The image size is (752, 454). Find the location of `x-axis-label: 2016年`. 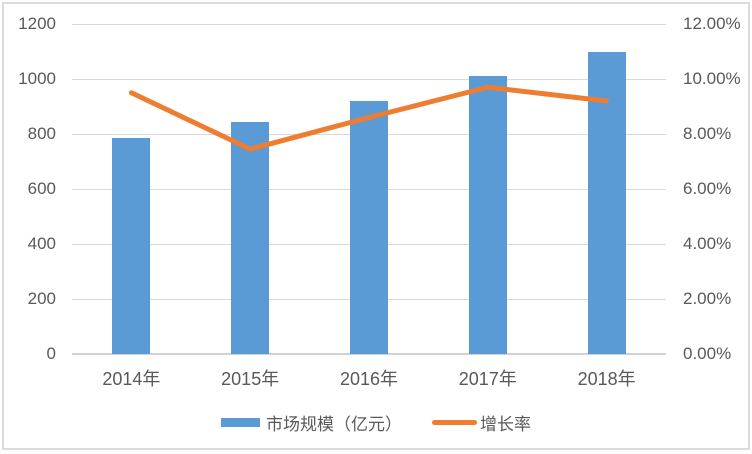

x-axis-label: 2016年 is located at coordinates (369, 379).